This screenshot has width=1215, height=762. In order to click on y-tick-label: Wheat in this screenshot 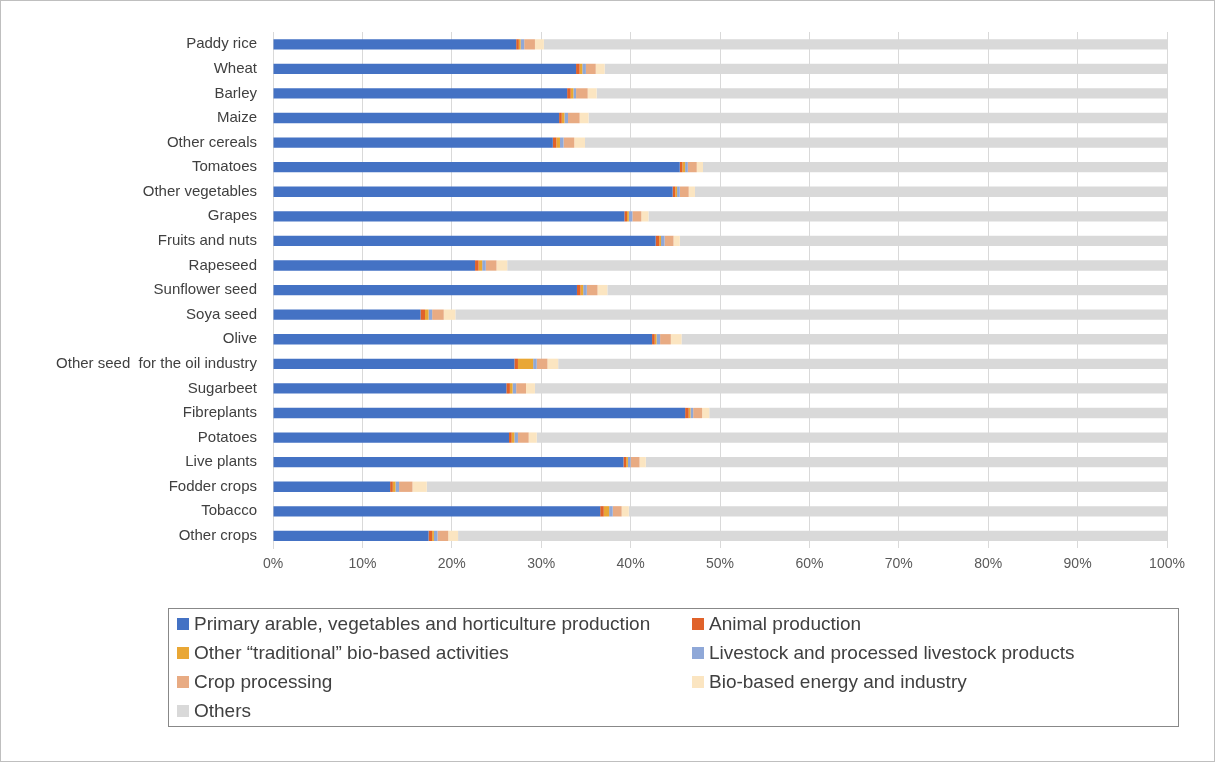, I will do `click(235, 68)`.